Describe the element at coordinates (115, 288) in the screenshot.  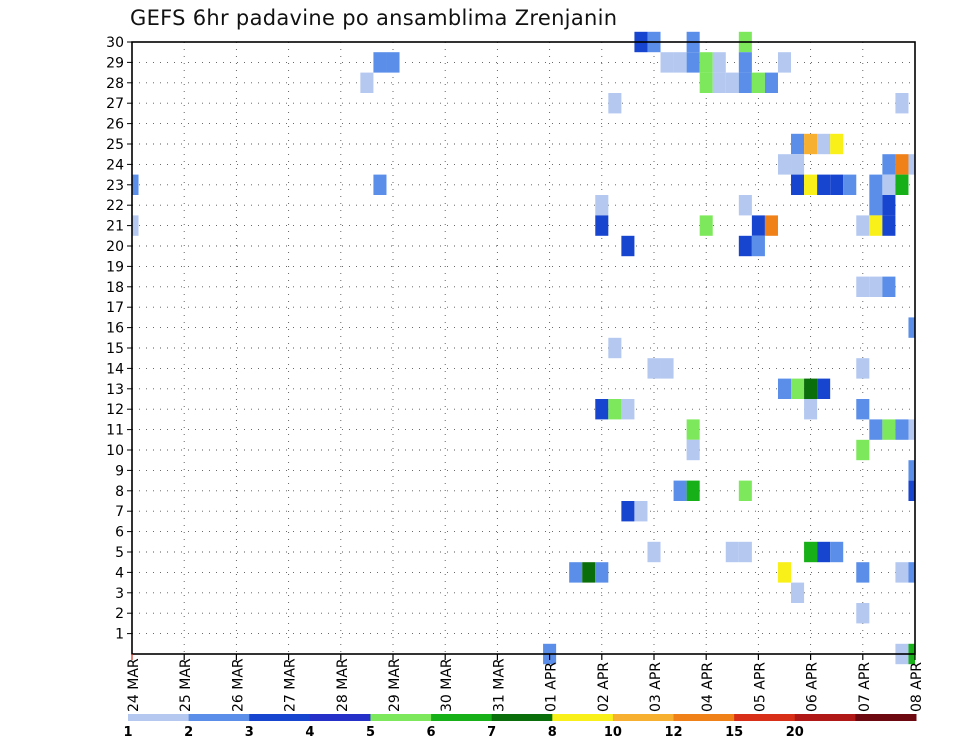
I see `y-tick-label: 18` at that location.